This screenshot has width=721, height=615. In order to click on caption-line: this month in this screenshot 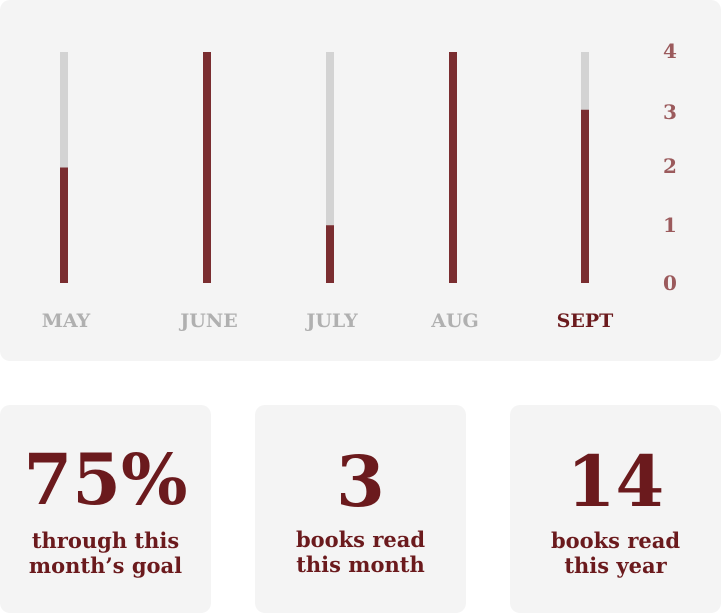, I will do `click(360, 564)`.